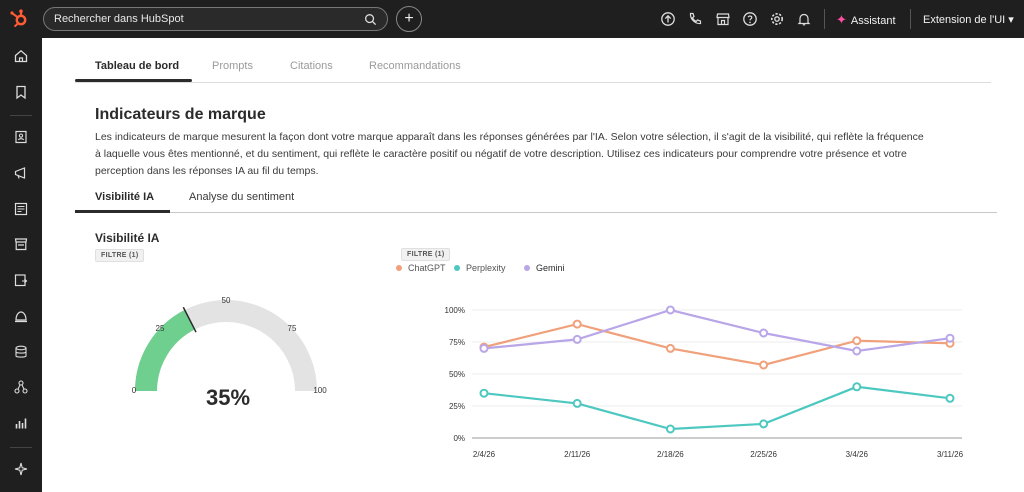 Image resolution: width=1024 pixels, height=492 pixels. Describe the element at coordinates (120, 255) in the screenshot. I see `gauge-filter-badge: FILTRE (1)` at that location.